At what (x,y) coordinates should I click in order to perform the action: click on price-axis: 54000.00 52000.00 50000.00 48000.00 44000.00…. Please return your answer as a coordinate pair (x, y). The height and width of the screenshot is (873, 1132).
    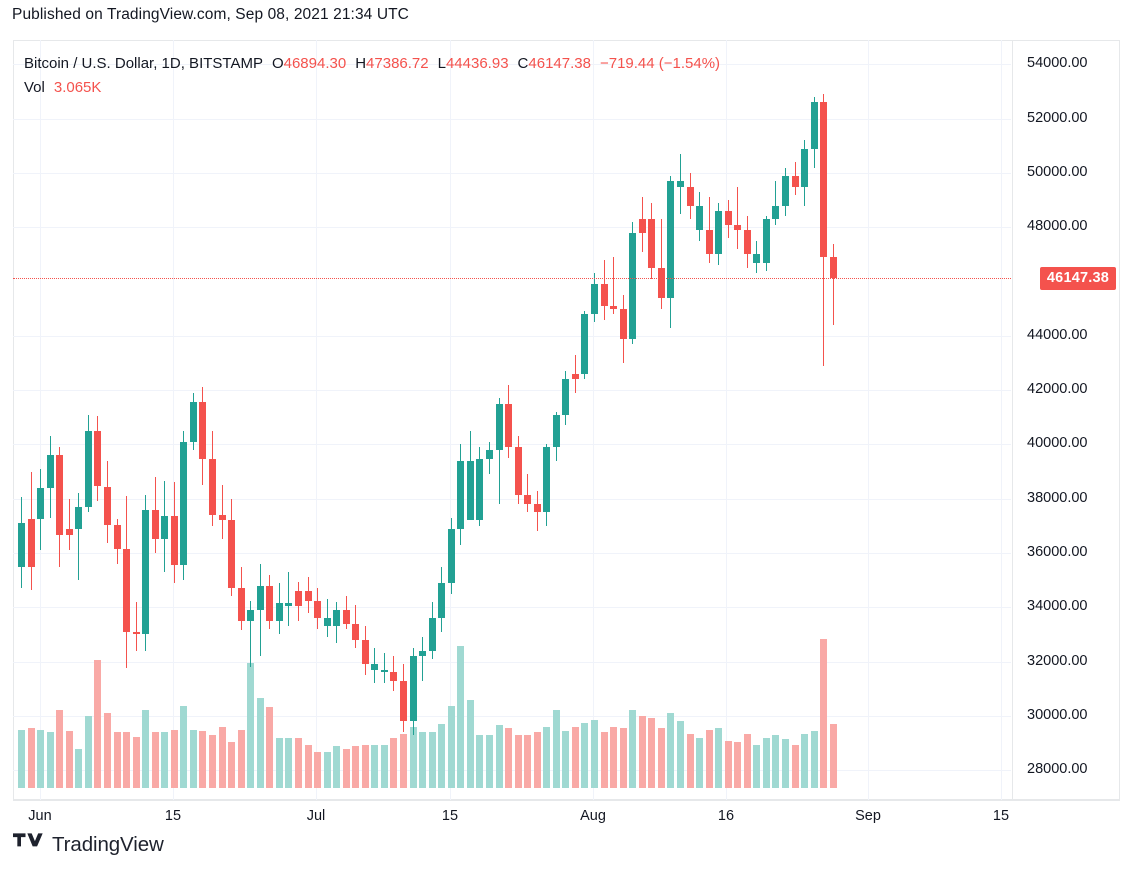
    Looking at the image, I should click on (1066, 420).